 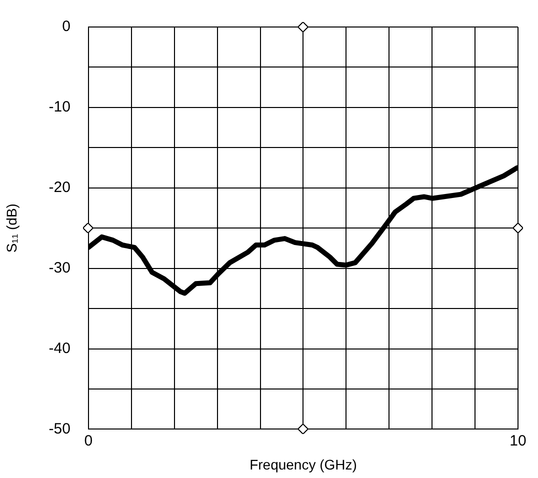 I want to click on y-tick-label: -20, so click(x=59, y=187).